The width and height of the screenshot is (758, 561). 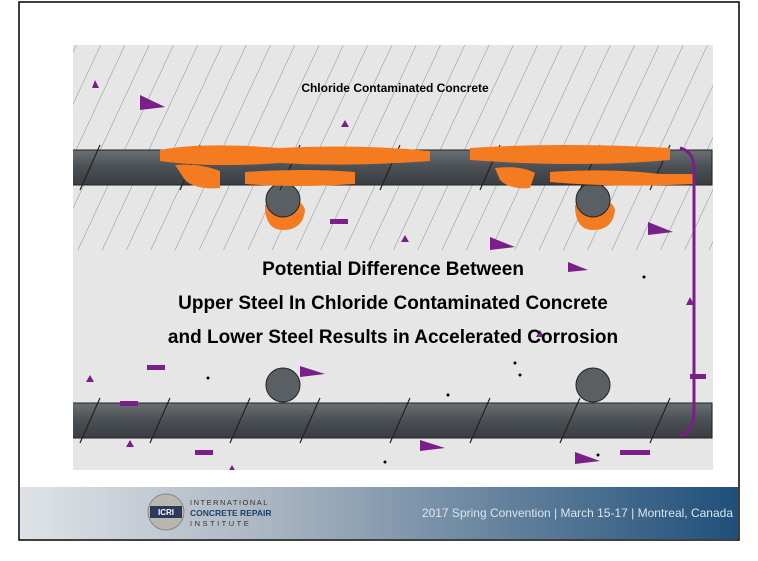 What do you see at coordinates (231, 513) in the screenshot?
I see `logo-text: CONCRETE REPAIR` at bounding box center [231, 513].